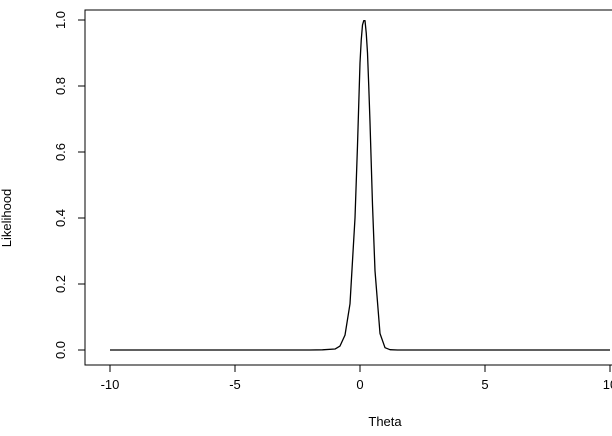 This screenshot has width=612, height=436. I want to click on y-tick-label: 0.4, so click(60, 218).